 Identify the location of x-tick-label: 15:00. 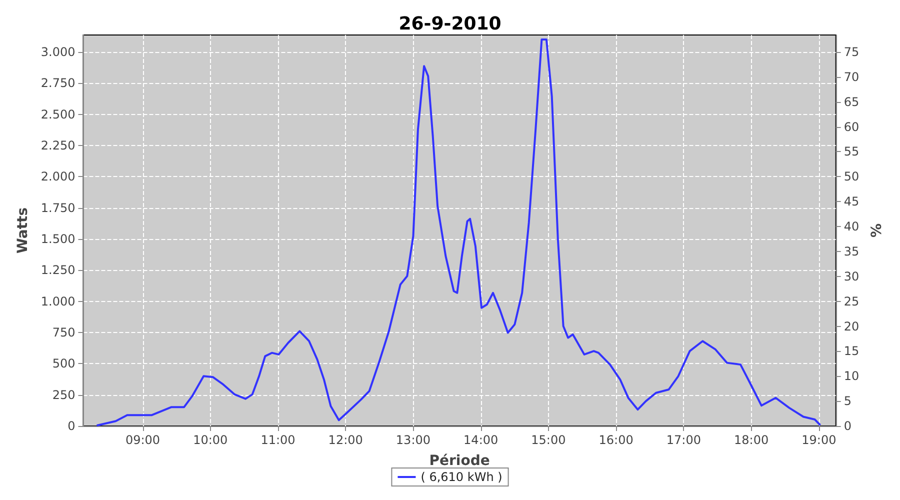
(548, 440).